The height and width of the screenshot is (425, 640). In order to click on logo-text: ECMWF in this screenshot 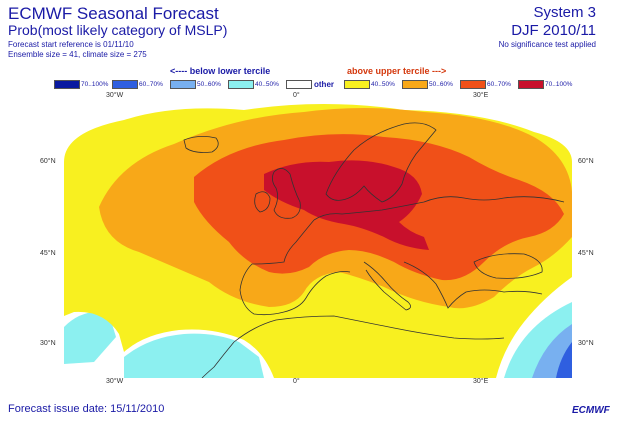, I will do `click(591, 410)`.